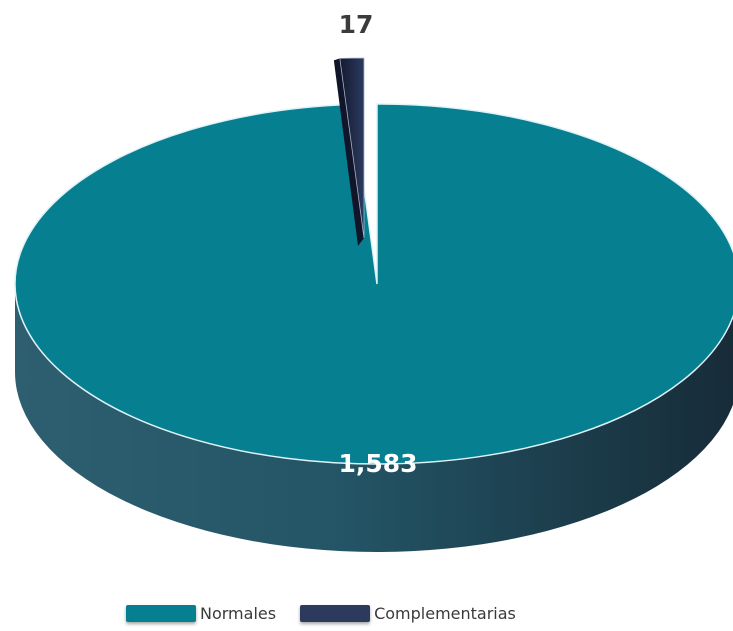 Image resolution: width=733 pixels, height=631 pixels. I want to click on legend: Normales Complementarias, so click(321, 613).